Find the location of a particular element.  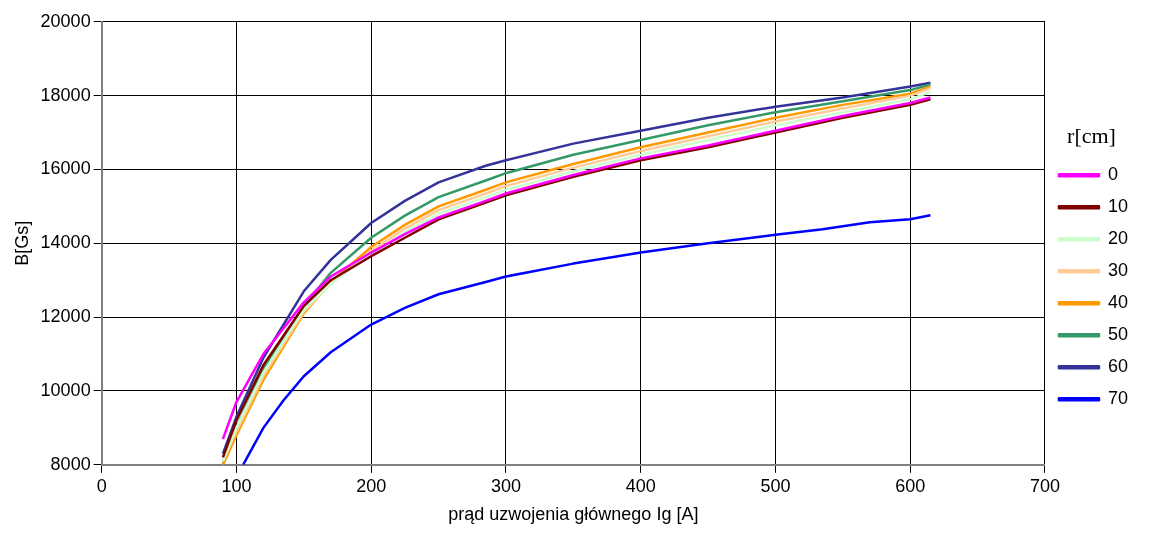

x-tick-label: 300 is located at coordinates (505, 485).